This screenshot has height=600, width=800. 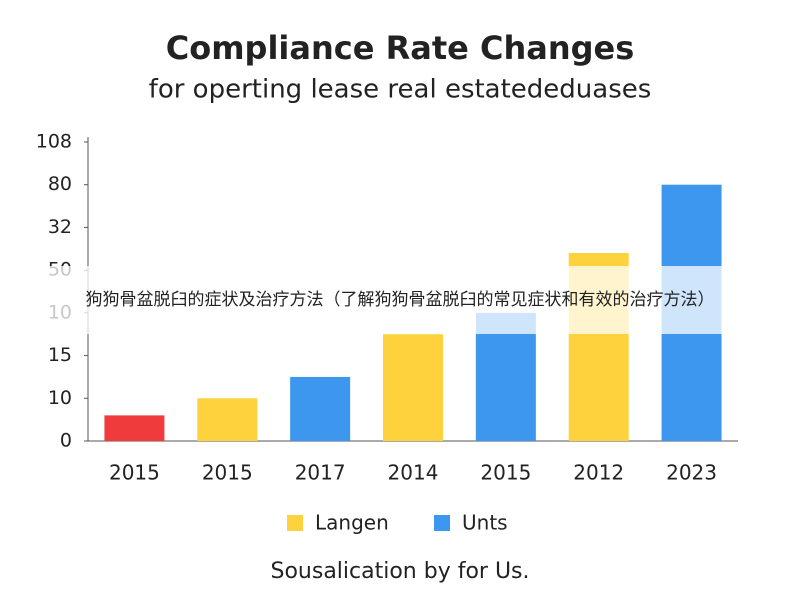 What do you see at coordinates (352, 523) in the screenshot?
I see `legend-label: Langen` at bounding box center [352, 523].